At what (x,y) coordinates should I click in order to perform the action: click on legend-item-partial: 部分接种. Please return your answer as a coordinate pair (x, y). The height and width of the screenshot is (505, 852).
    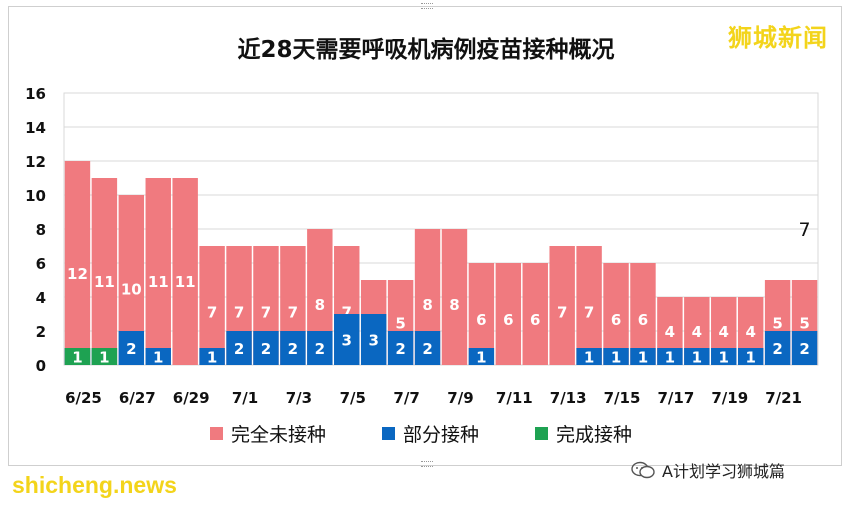
    Looking at the image, I should click on (430, 433).